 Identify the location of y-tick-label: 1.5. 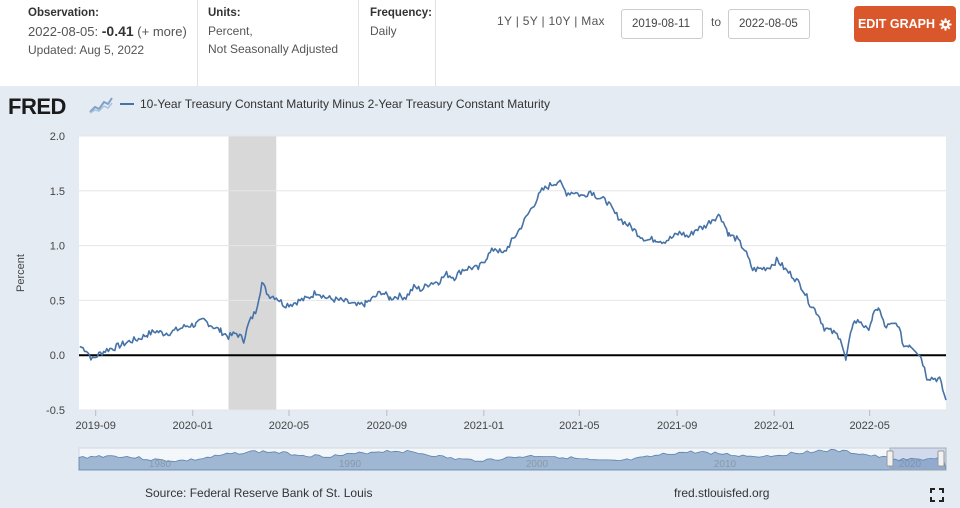
(57, 192).